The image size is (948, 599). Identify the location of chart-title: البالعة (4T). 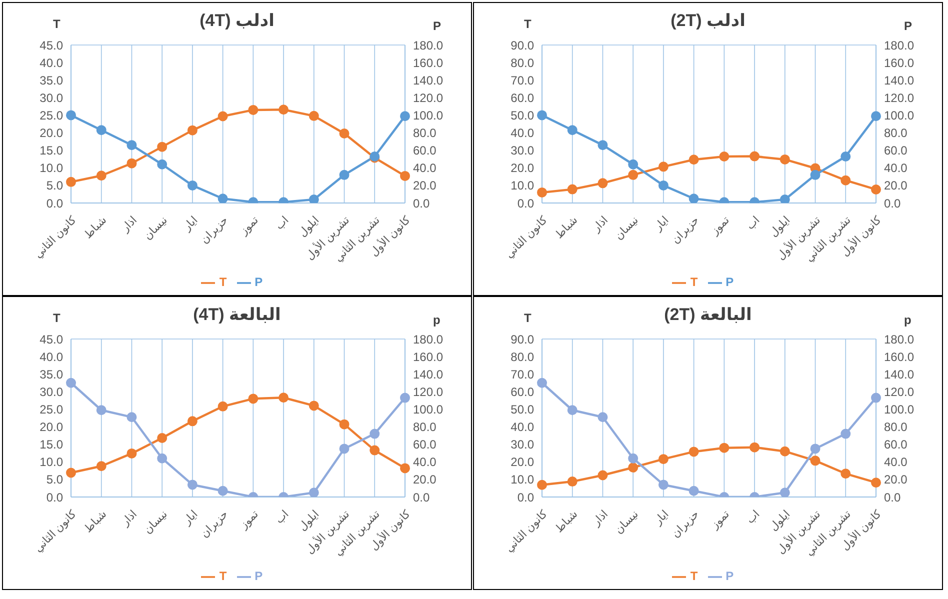
(237, 314).